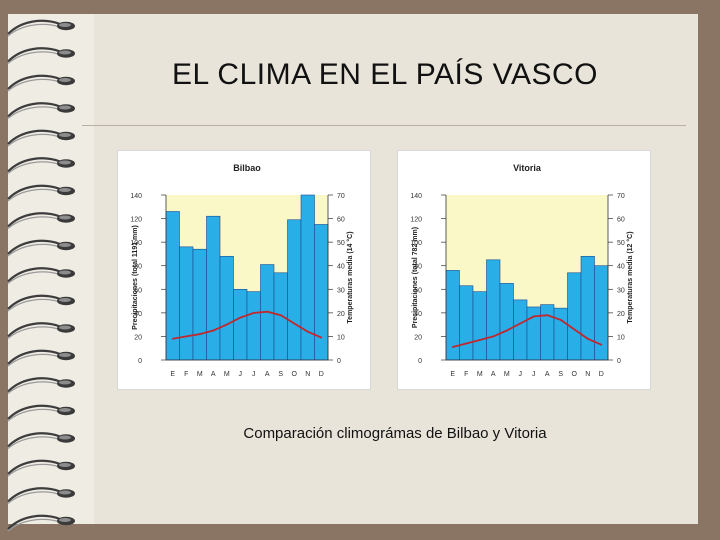 Image resolution: width=720 pixels, height=540 pixels. I want to click on x-tick-label: F, so click(186, 374).